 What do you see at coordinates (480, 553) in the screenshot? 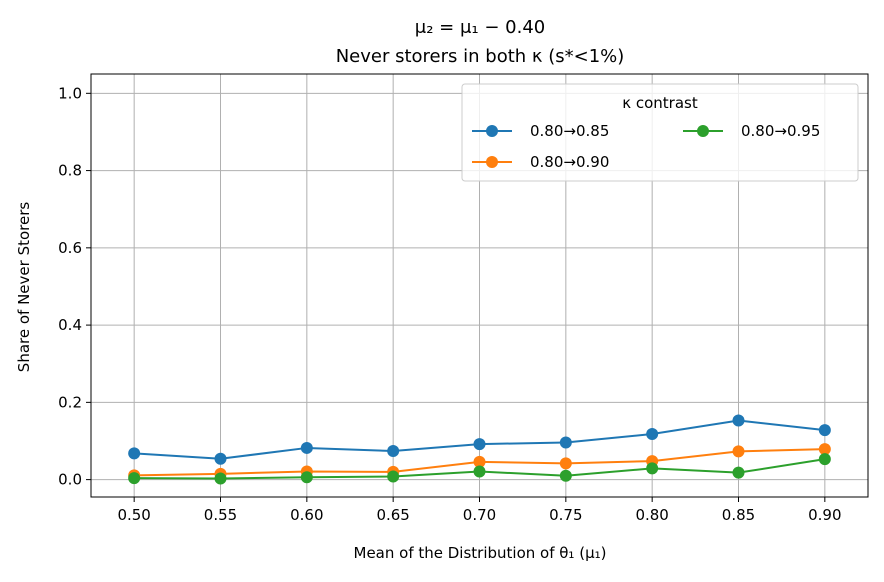
I see `x-axis-label: Mean of the Distribution of θ₁ (μ₁)` at bounding box center [480, 553].